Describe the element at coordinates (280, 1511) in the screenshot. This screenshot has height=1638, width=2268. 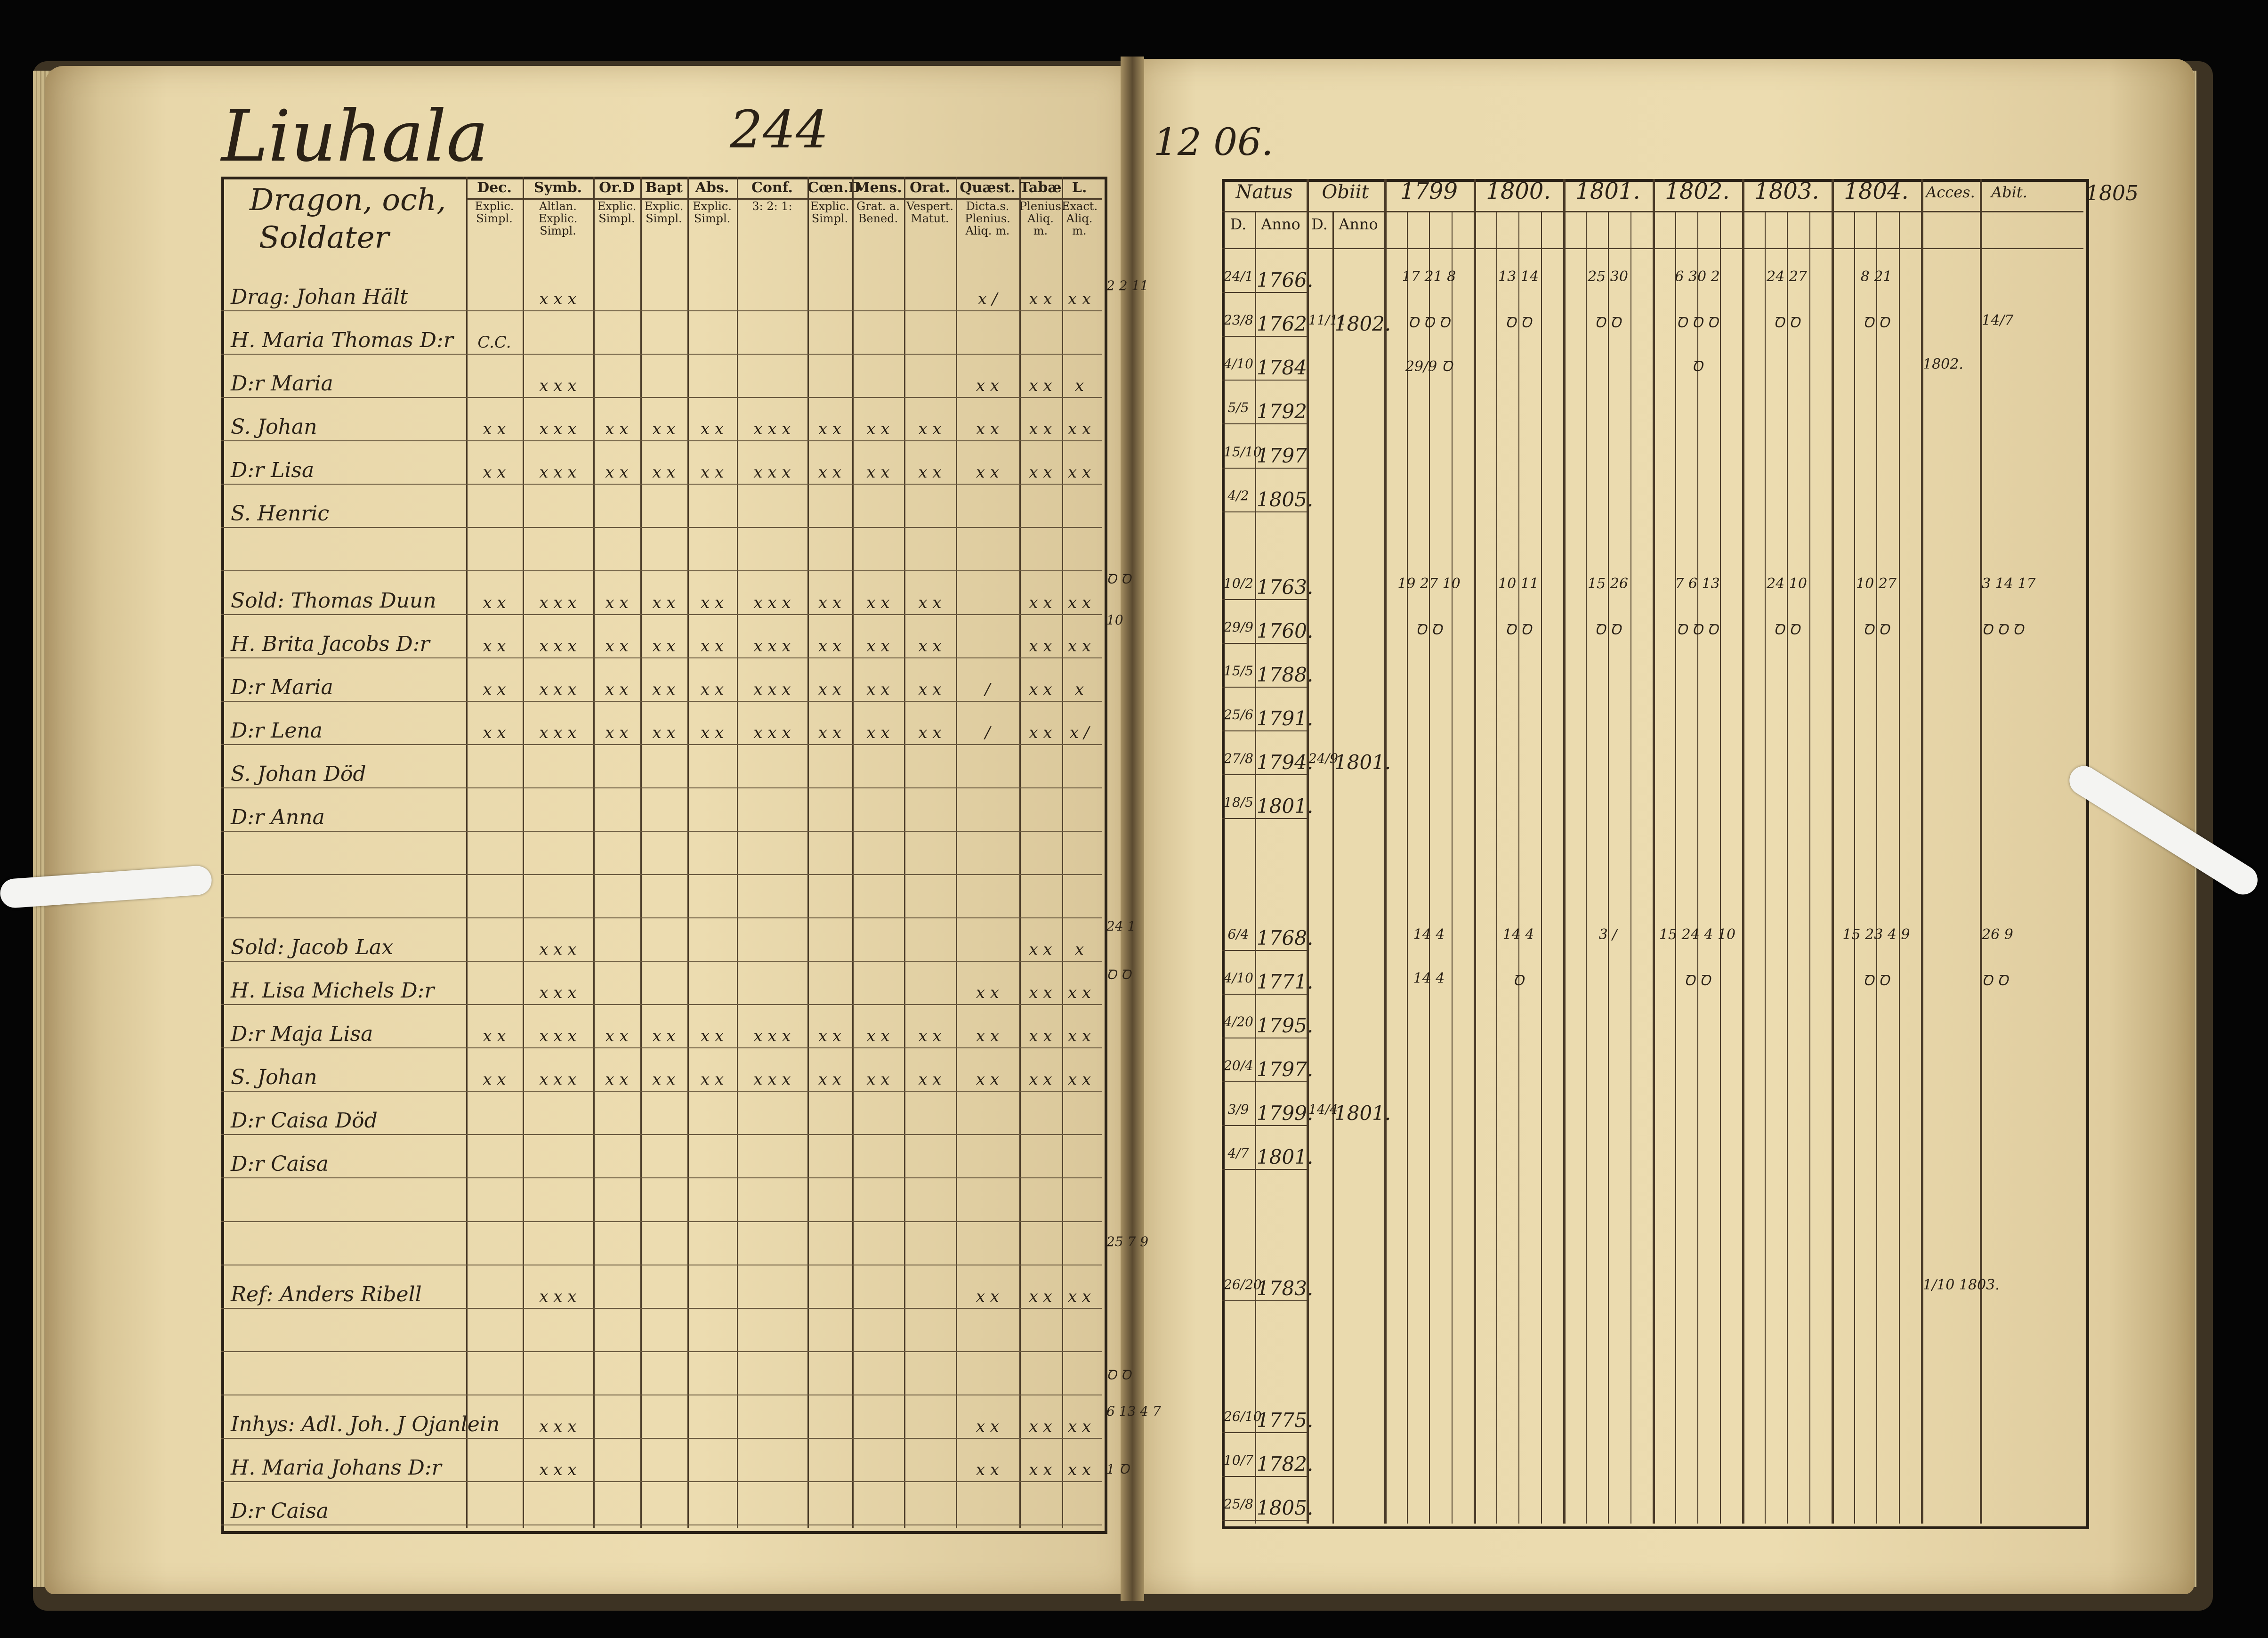
I see `person-name: D:r Caisa` at that location.